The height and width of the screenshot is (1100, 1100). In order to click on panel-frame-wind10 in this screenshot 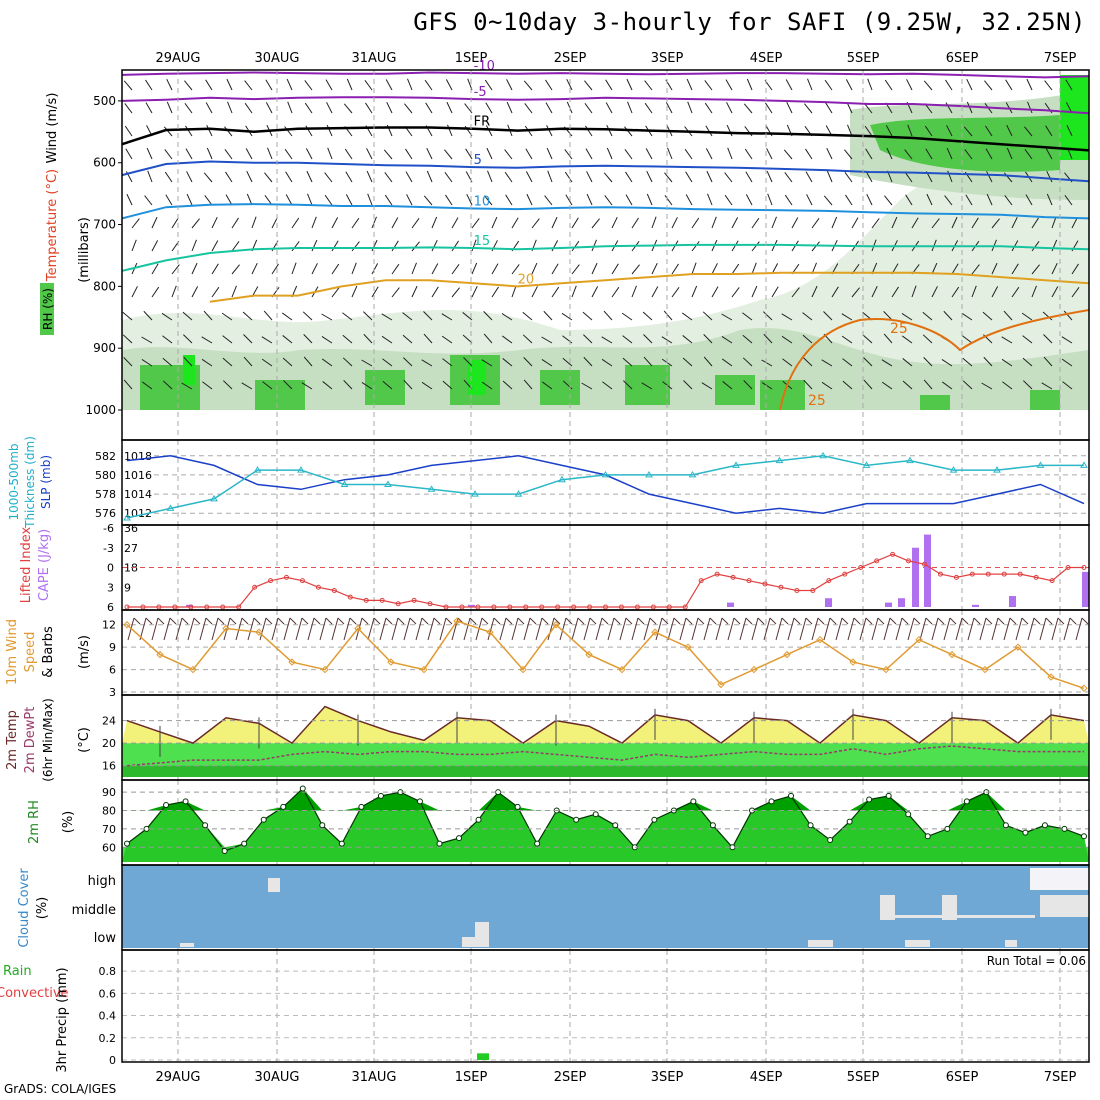, I will do `click(605, 652)`.